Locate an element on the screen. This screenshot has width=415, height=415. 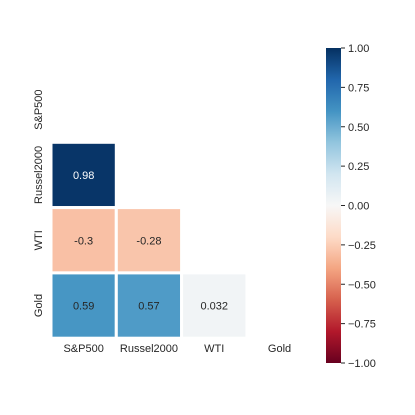
colorbar-tick-label-2: 0.50 is located at coordinates (358, 128).